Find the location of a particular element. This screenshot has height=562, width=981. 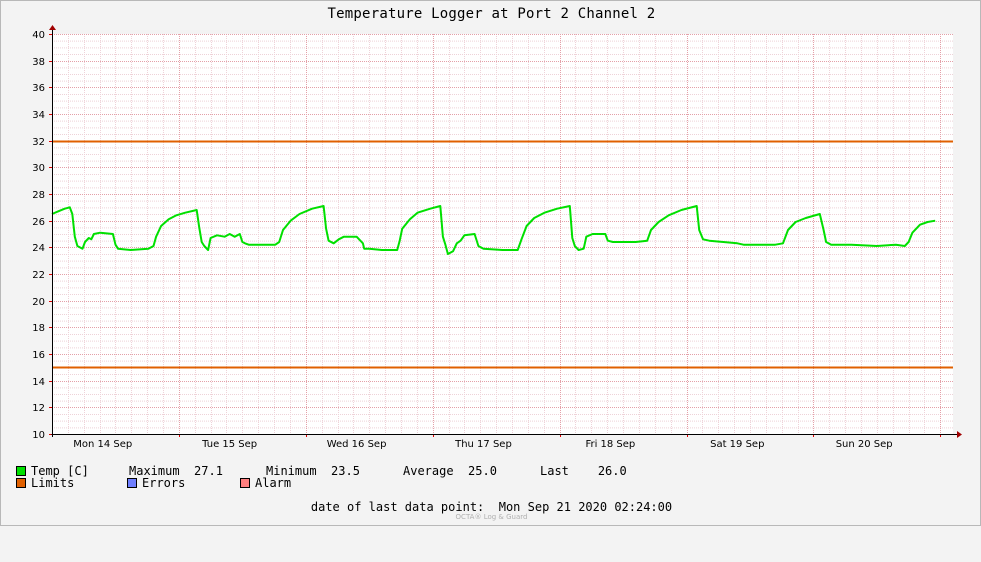

legend-limits-label: Limits is located at coordinates (53, 483).